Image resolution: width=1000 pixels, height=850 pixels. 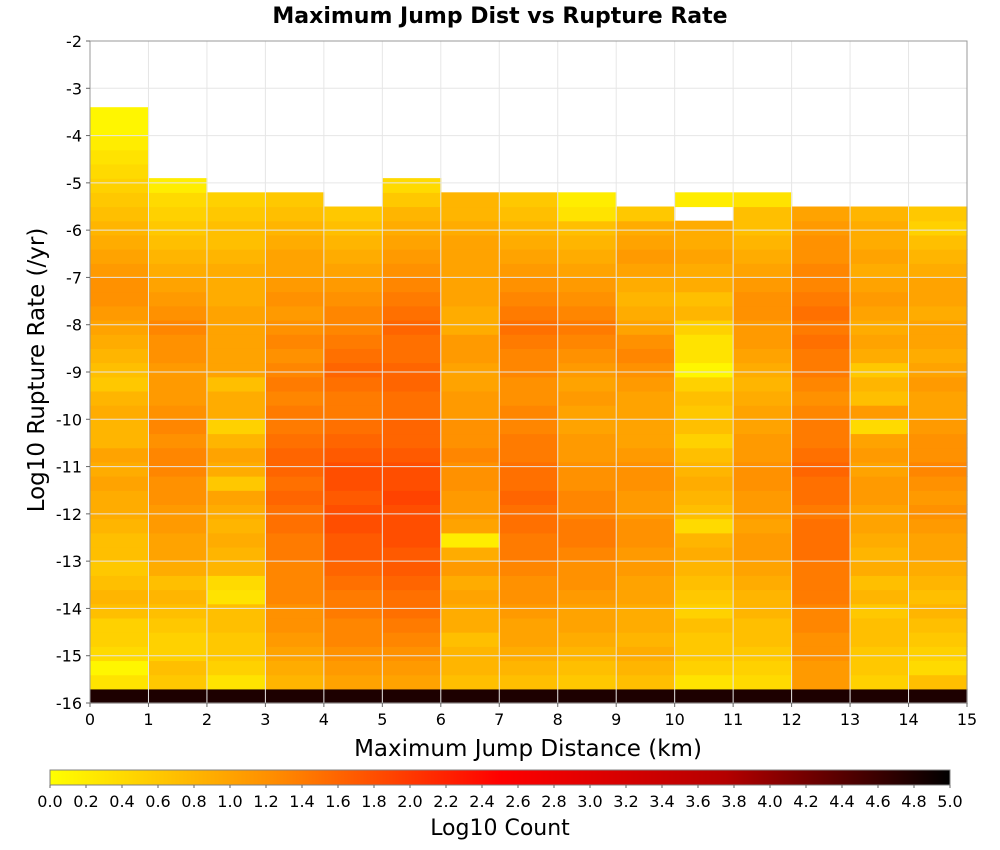 What do you see at coordinates (49, 801) in the screenshot?
I see `colorbar-tick-label: 0.0` at bounding box center [49, 801].